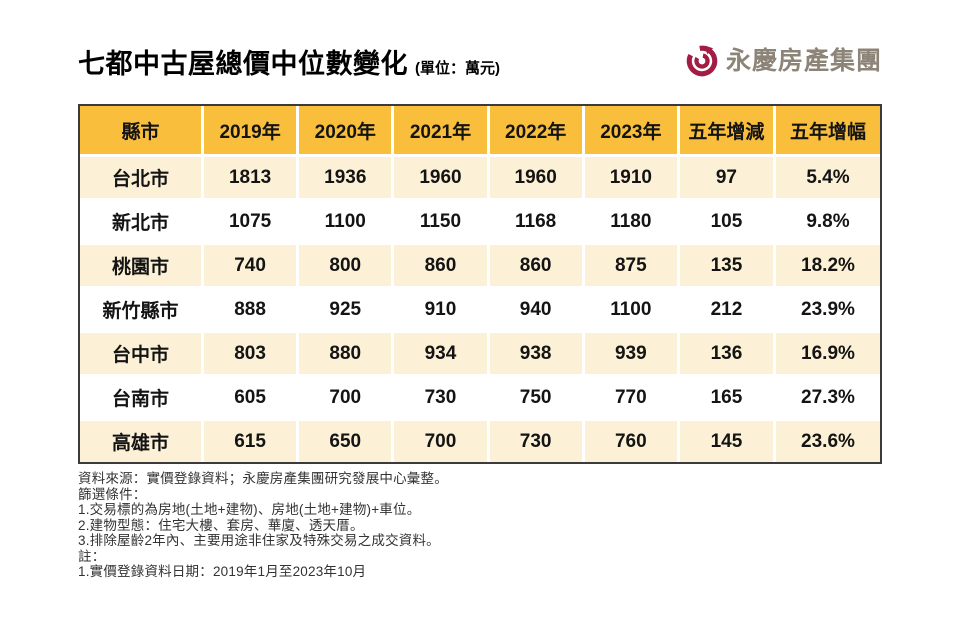  Describe the element at coordinates (142, 352) in the screenshot. I see `city-cell: 台中市` at that location.